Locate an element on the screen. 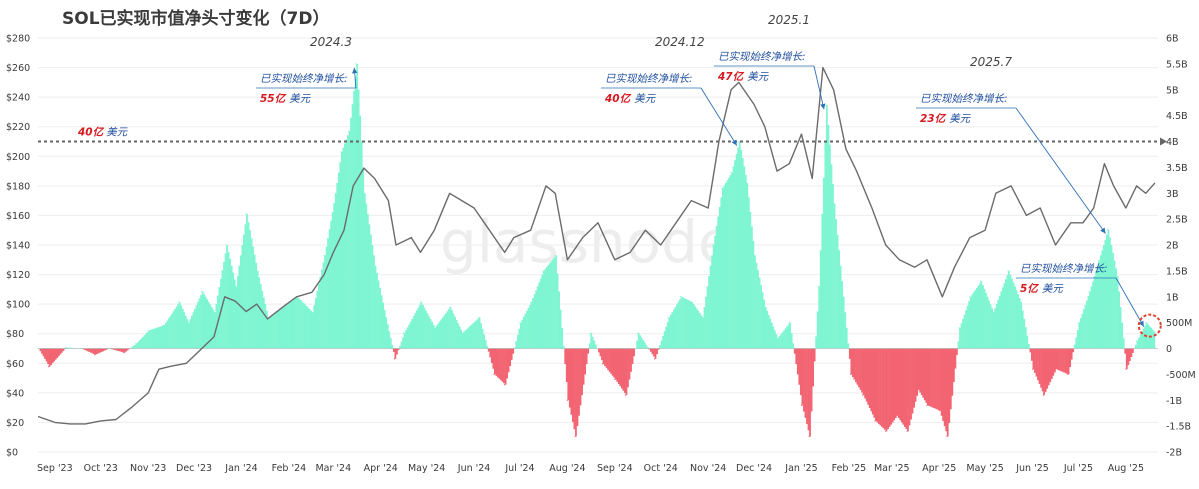 The image size is (1199, 489). reference-line-layer: 40亿 美元 is located at coordinates (602, 136).